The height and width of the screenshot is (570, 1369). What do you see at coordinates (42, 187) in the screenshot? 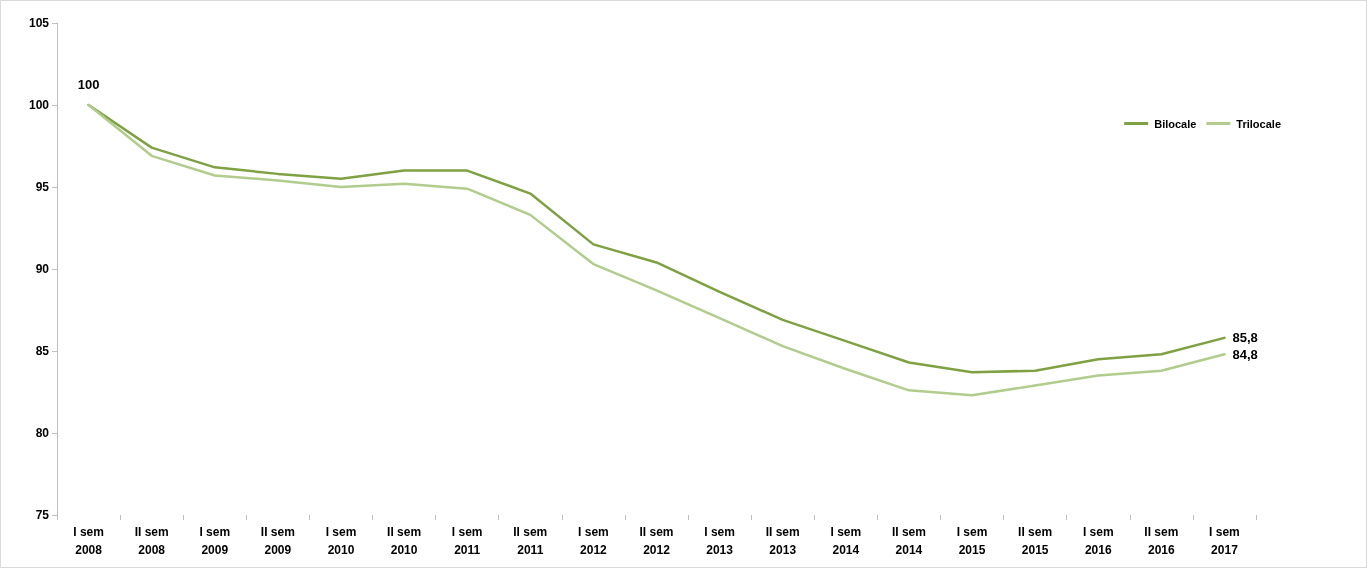
I see `y-tick-label: 95` at bounding box center [42, 187].